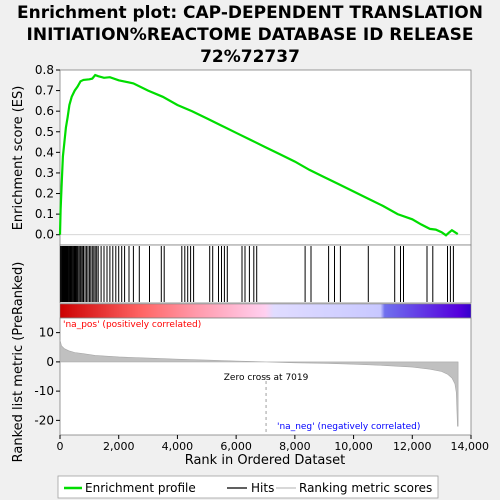 The height and width of the screenshot is (500, 500). Describe the element at coordinates (60, 446) in the screenshot. I see `xtick-label: 0` at that location.